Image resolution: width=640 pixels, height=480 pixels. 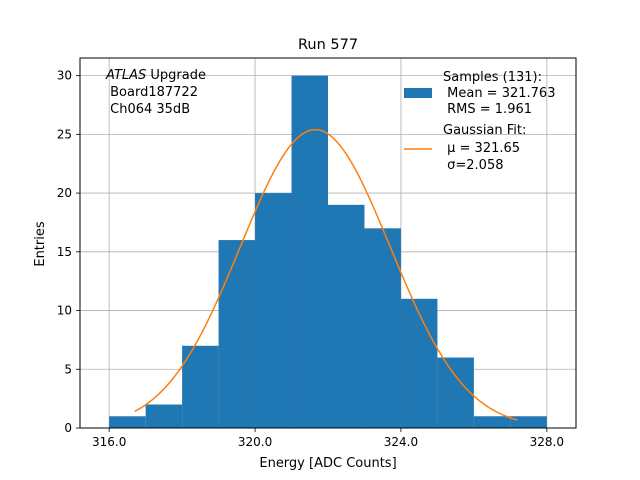 I want to click on y-tick-label: 15, so click(x=64, y=252).